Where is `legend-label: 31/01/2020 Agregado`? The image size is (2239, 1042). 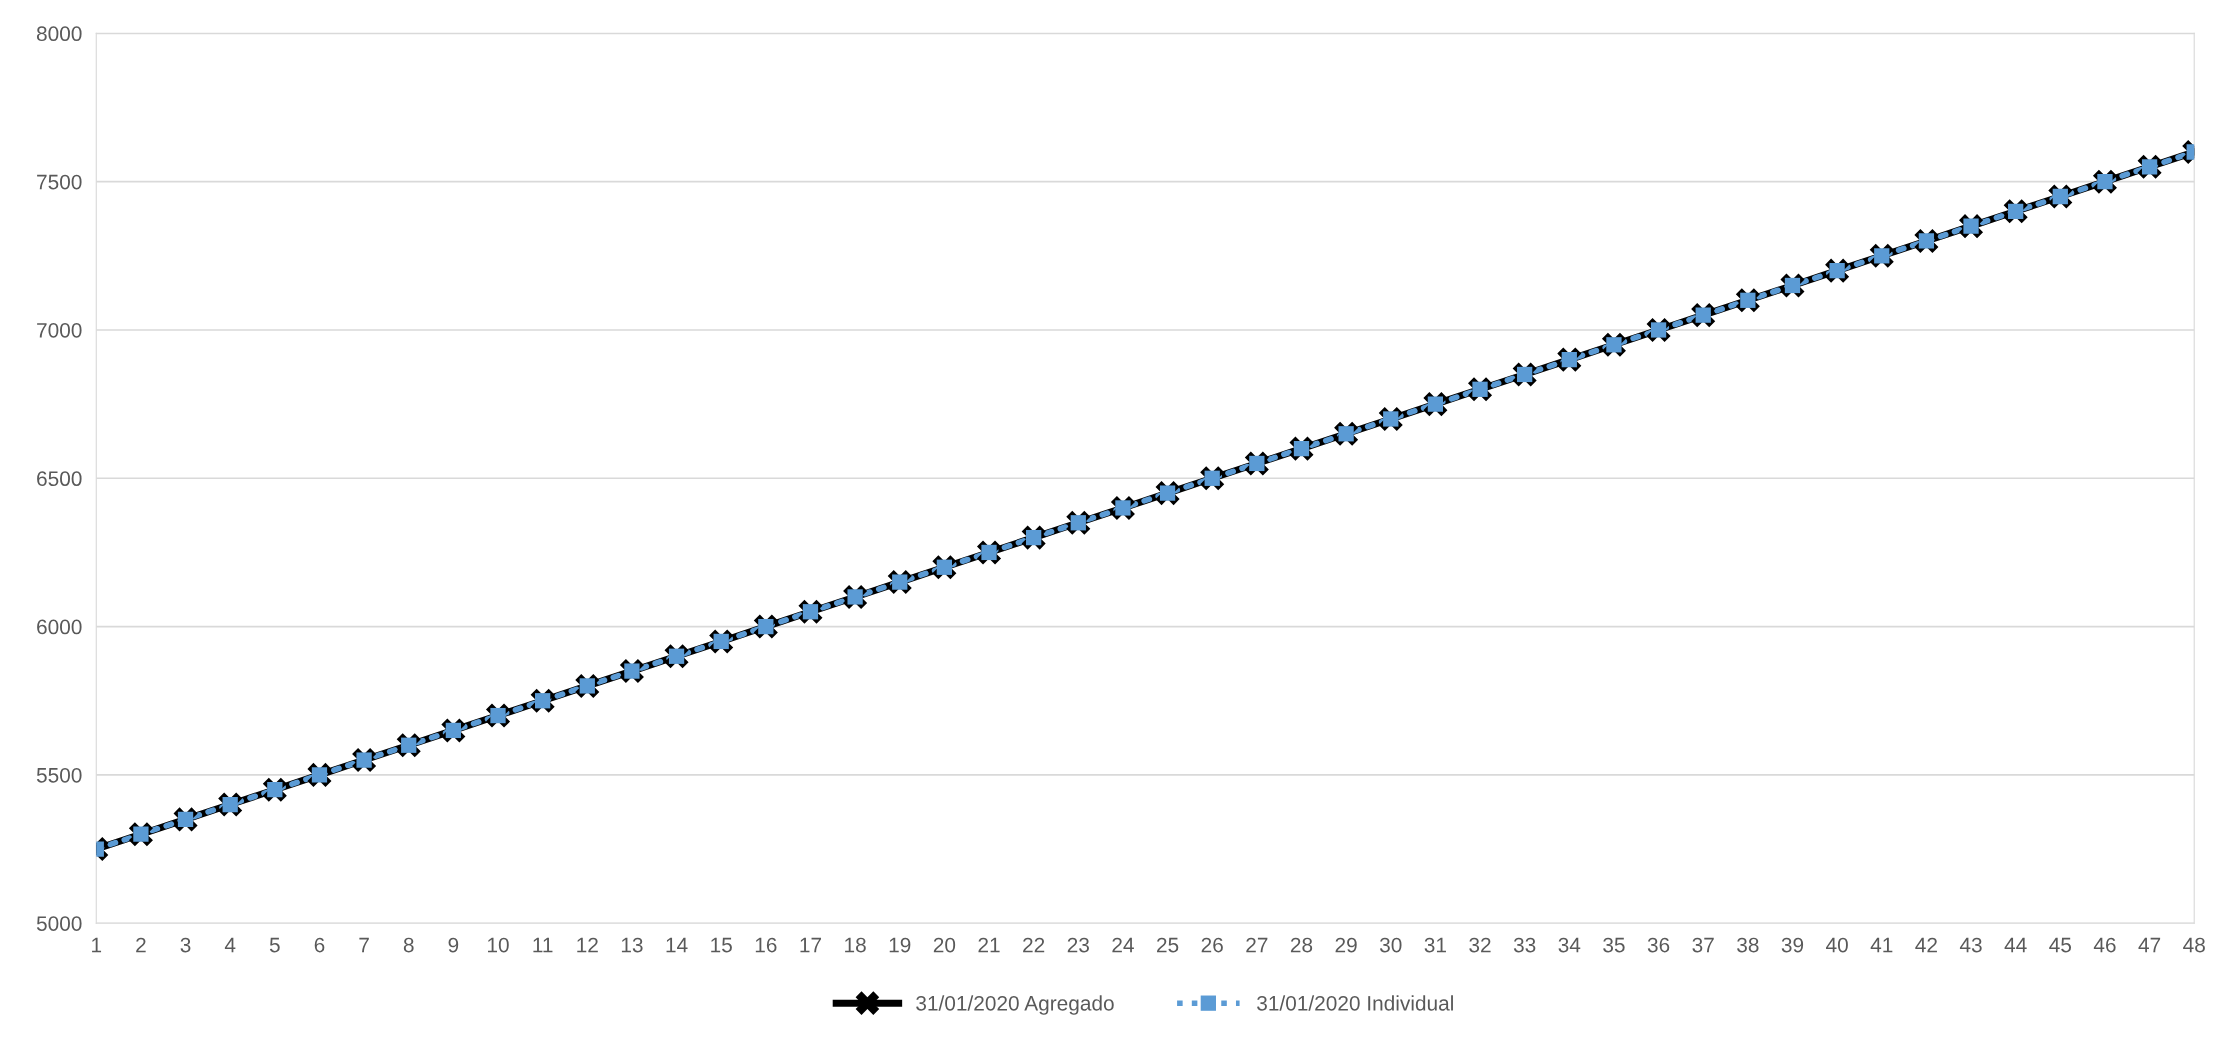 legend-label: 31/01/2020 Agregado is located at coordinates (1015, 1005).